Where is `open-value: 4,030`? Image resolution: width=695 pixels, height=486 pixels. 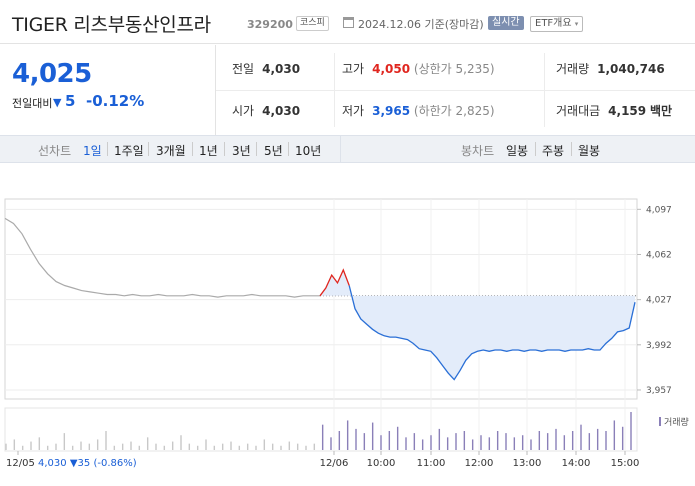
open-value: 4,030 is located at coordinates (281, 111).